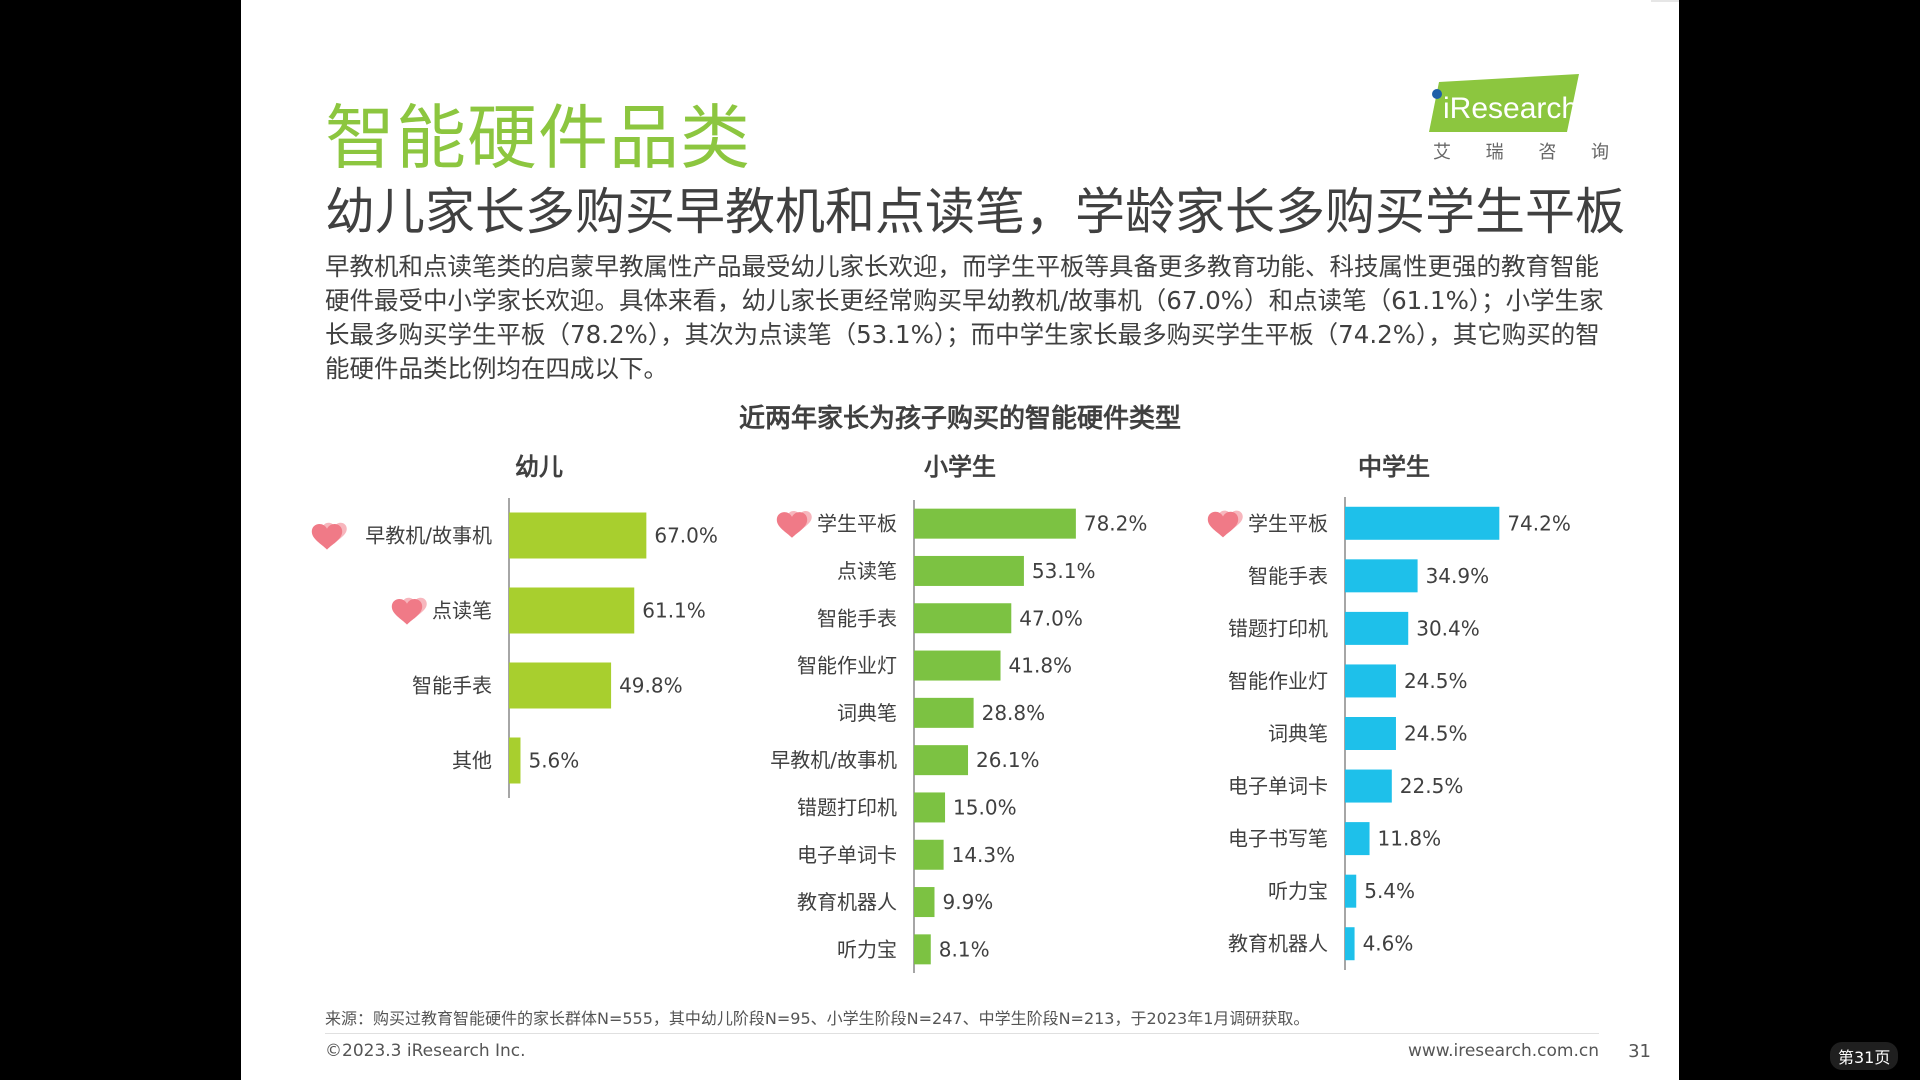 The image size is (1920, 1080). I want to click on category-label: 电子书写笔, so click(1278, 839).